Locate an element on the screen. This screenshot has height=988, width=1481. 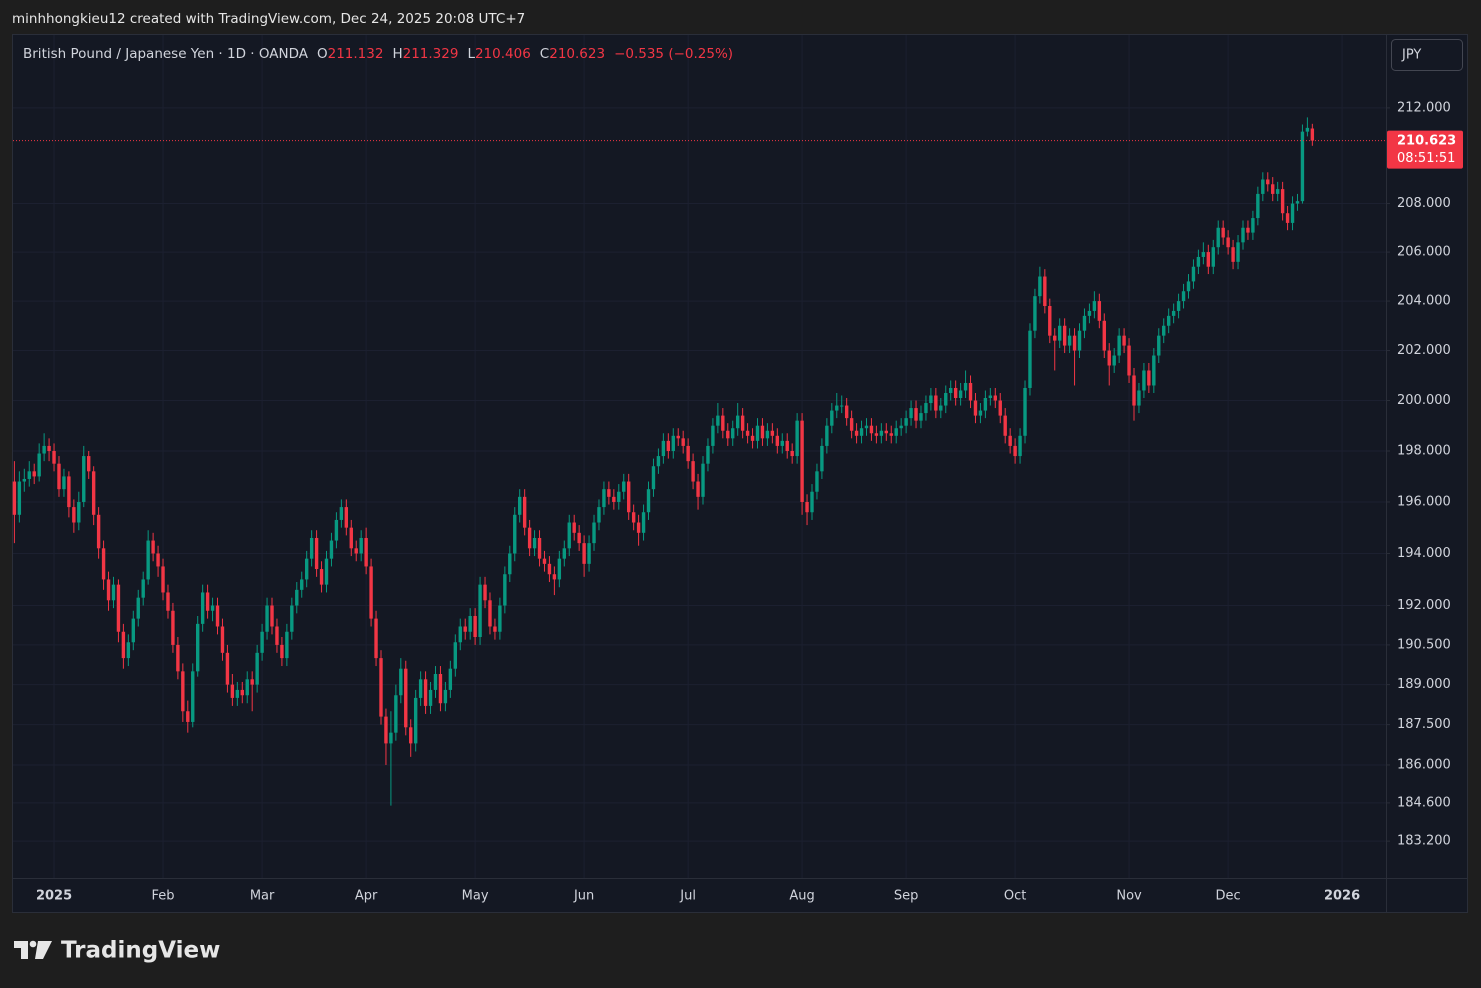
x-tick-label: Feb is located at coordinates (163, 896).